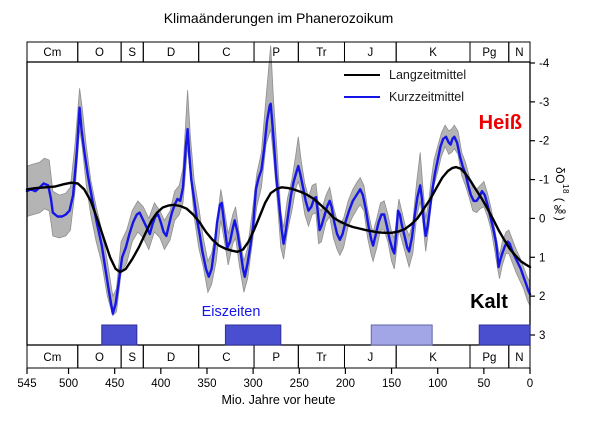  Describe the element at coordinates (437, 384) in the screenshot. I see `svg-text: 100` at that location.